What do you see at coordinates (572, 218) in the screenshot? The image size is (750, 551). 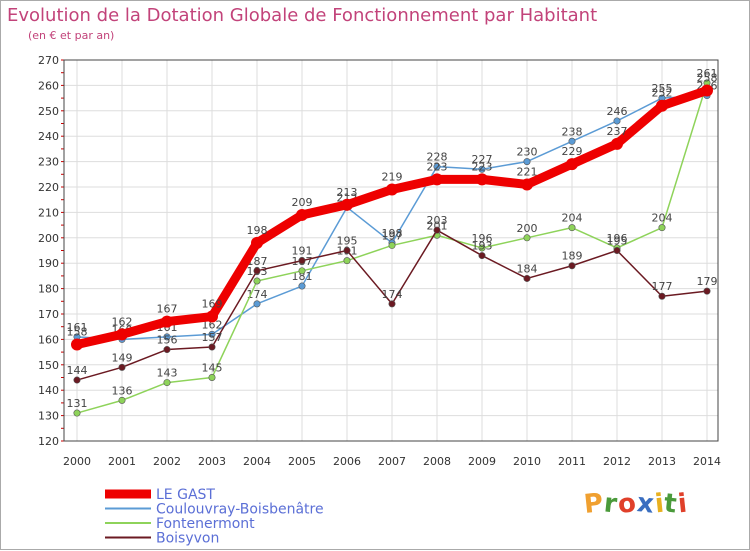 I see `data-label-fontenermont: 204` at bounding box center [572, 218].